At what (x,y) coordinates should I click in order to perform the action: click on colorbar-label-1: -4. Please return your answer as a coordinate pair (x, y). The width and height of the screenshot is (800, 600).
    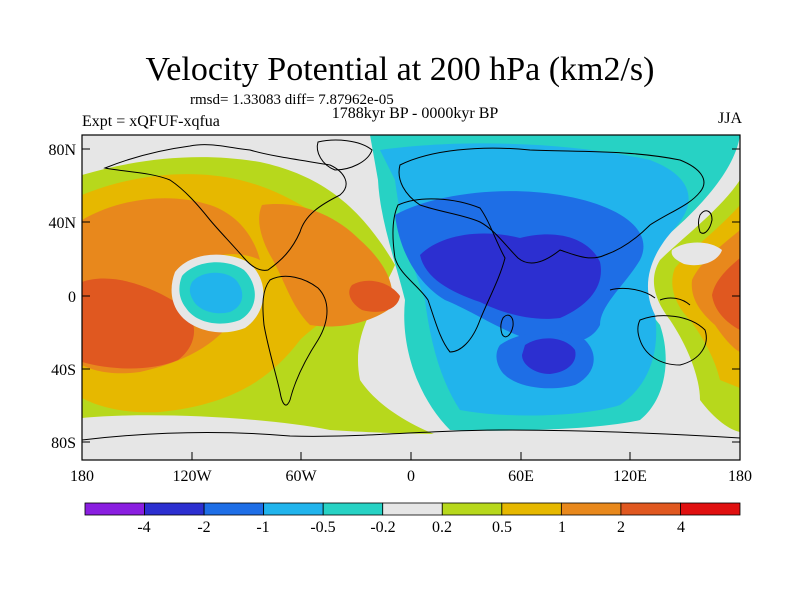
    Looking at the image, I should click on (143, 527).